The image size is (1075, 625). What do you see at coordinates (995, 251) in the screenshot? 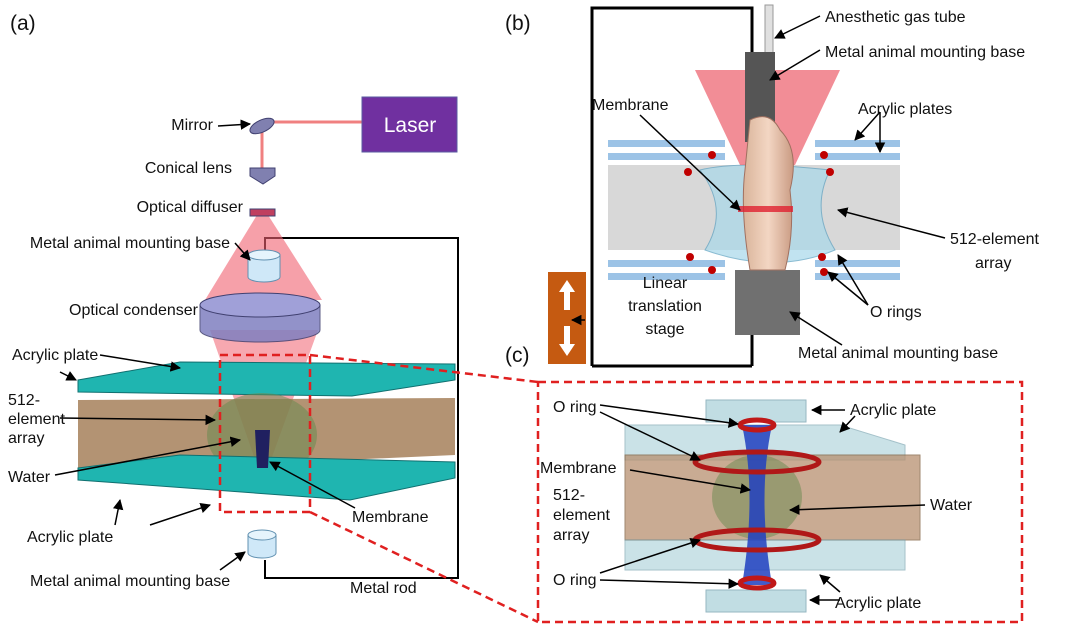
I see `array-label: 512-element array` at bounding box center [995, 251].